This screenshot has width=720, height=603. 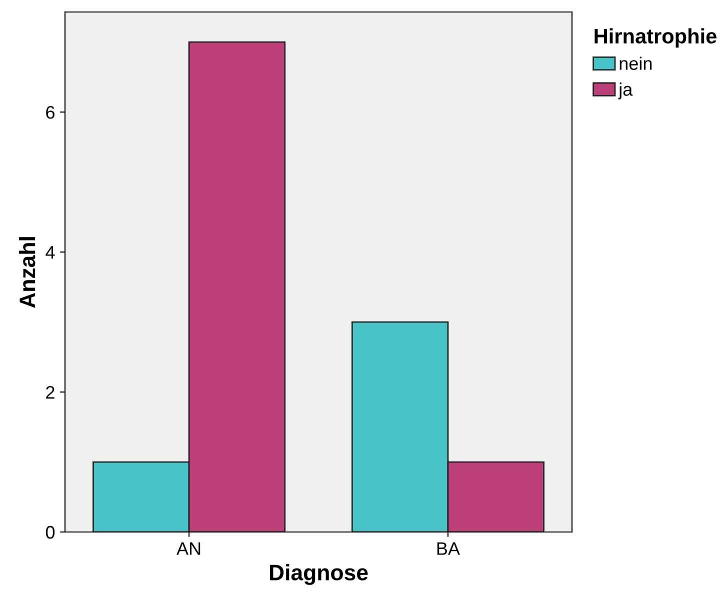 I want to click on y-tick-label: 4, so click(x=50, y=252).